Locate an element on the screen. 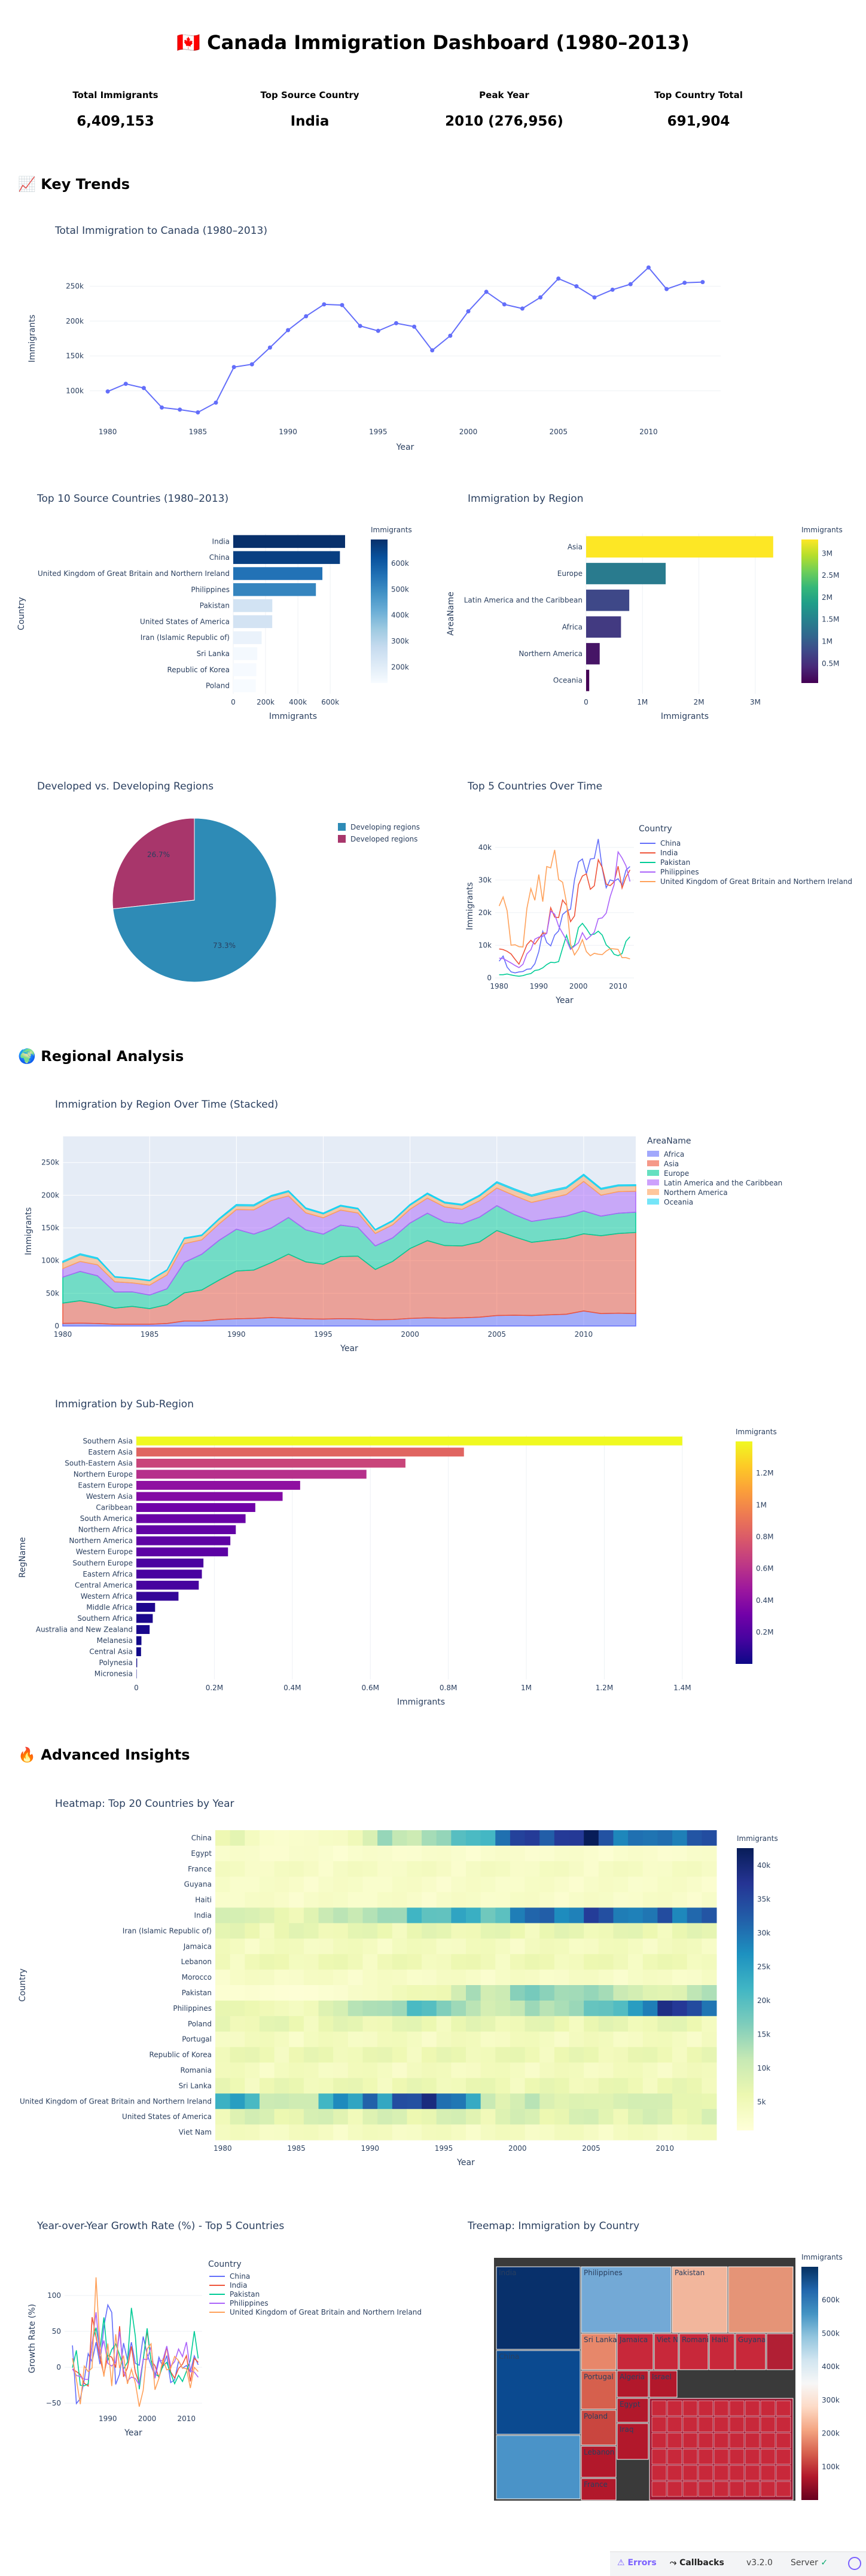 This screenshot has width=866, height=2576. x-tick: 1990 is located at coordinates (288, 432).